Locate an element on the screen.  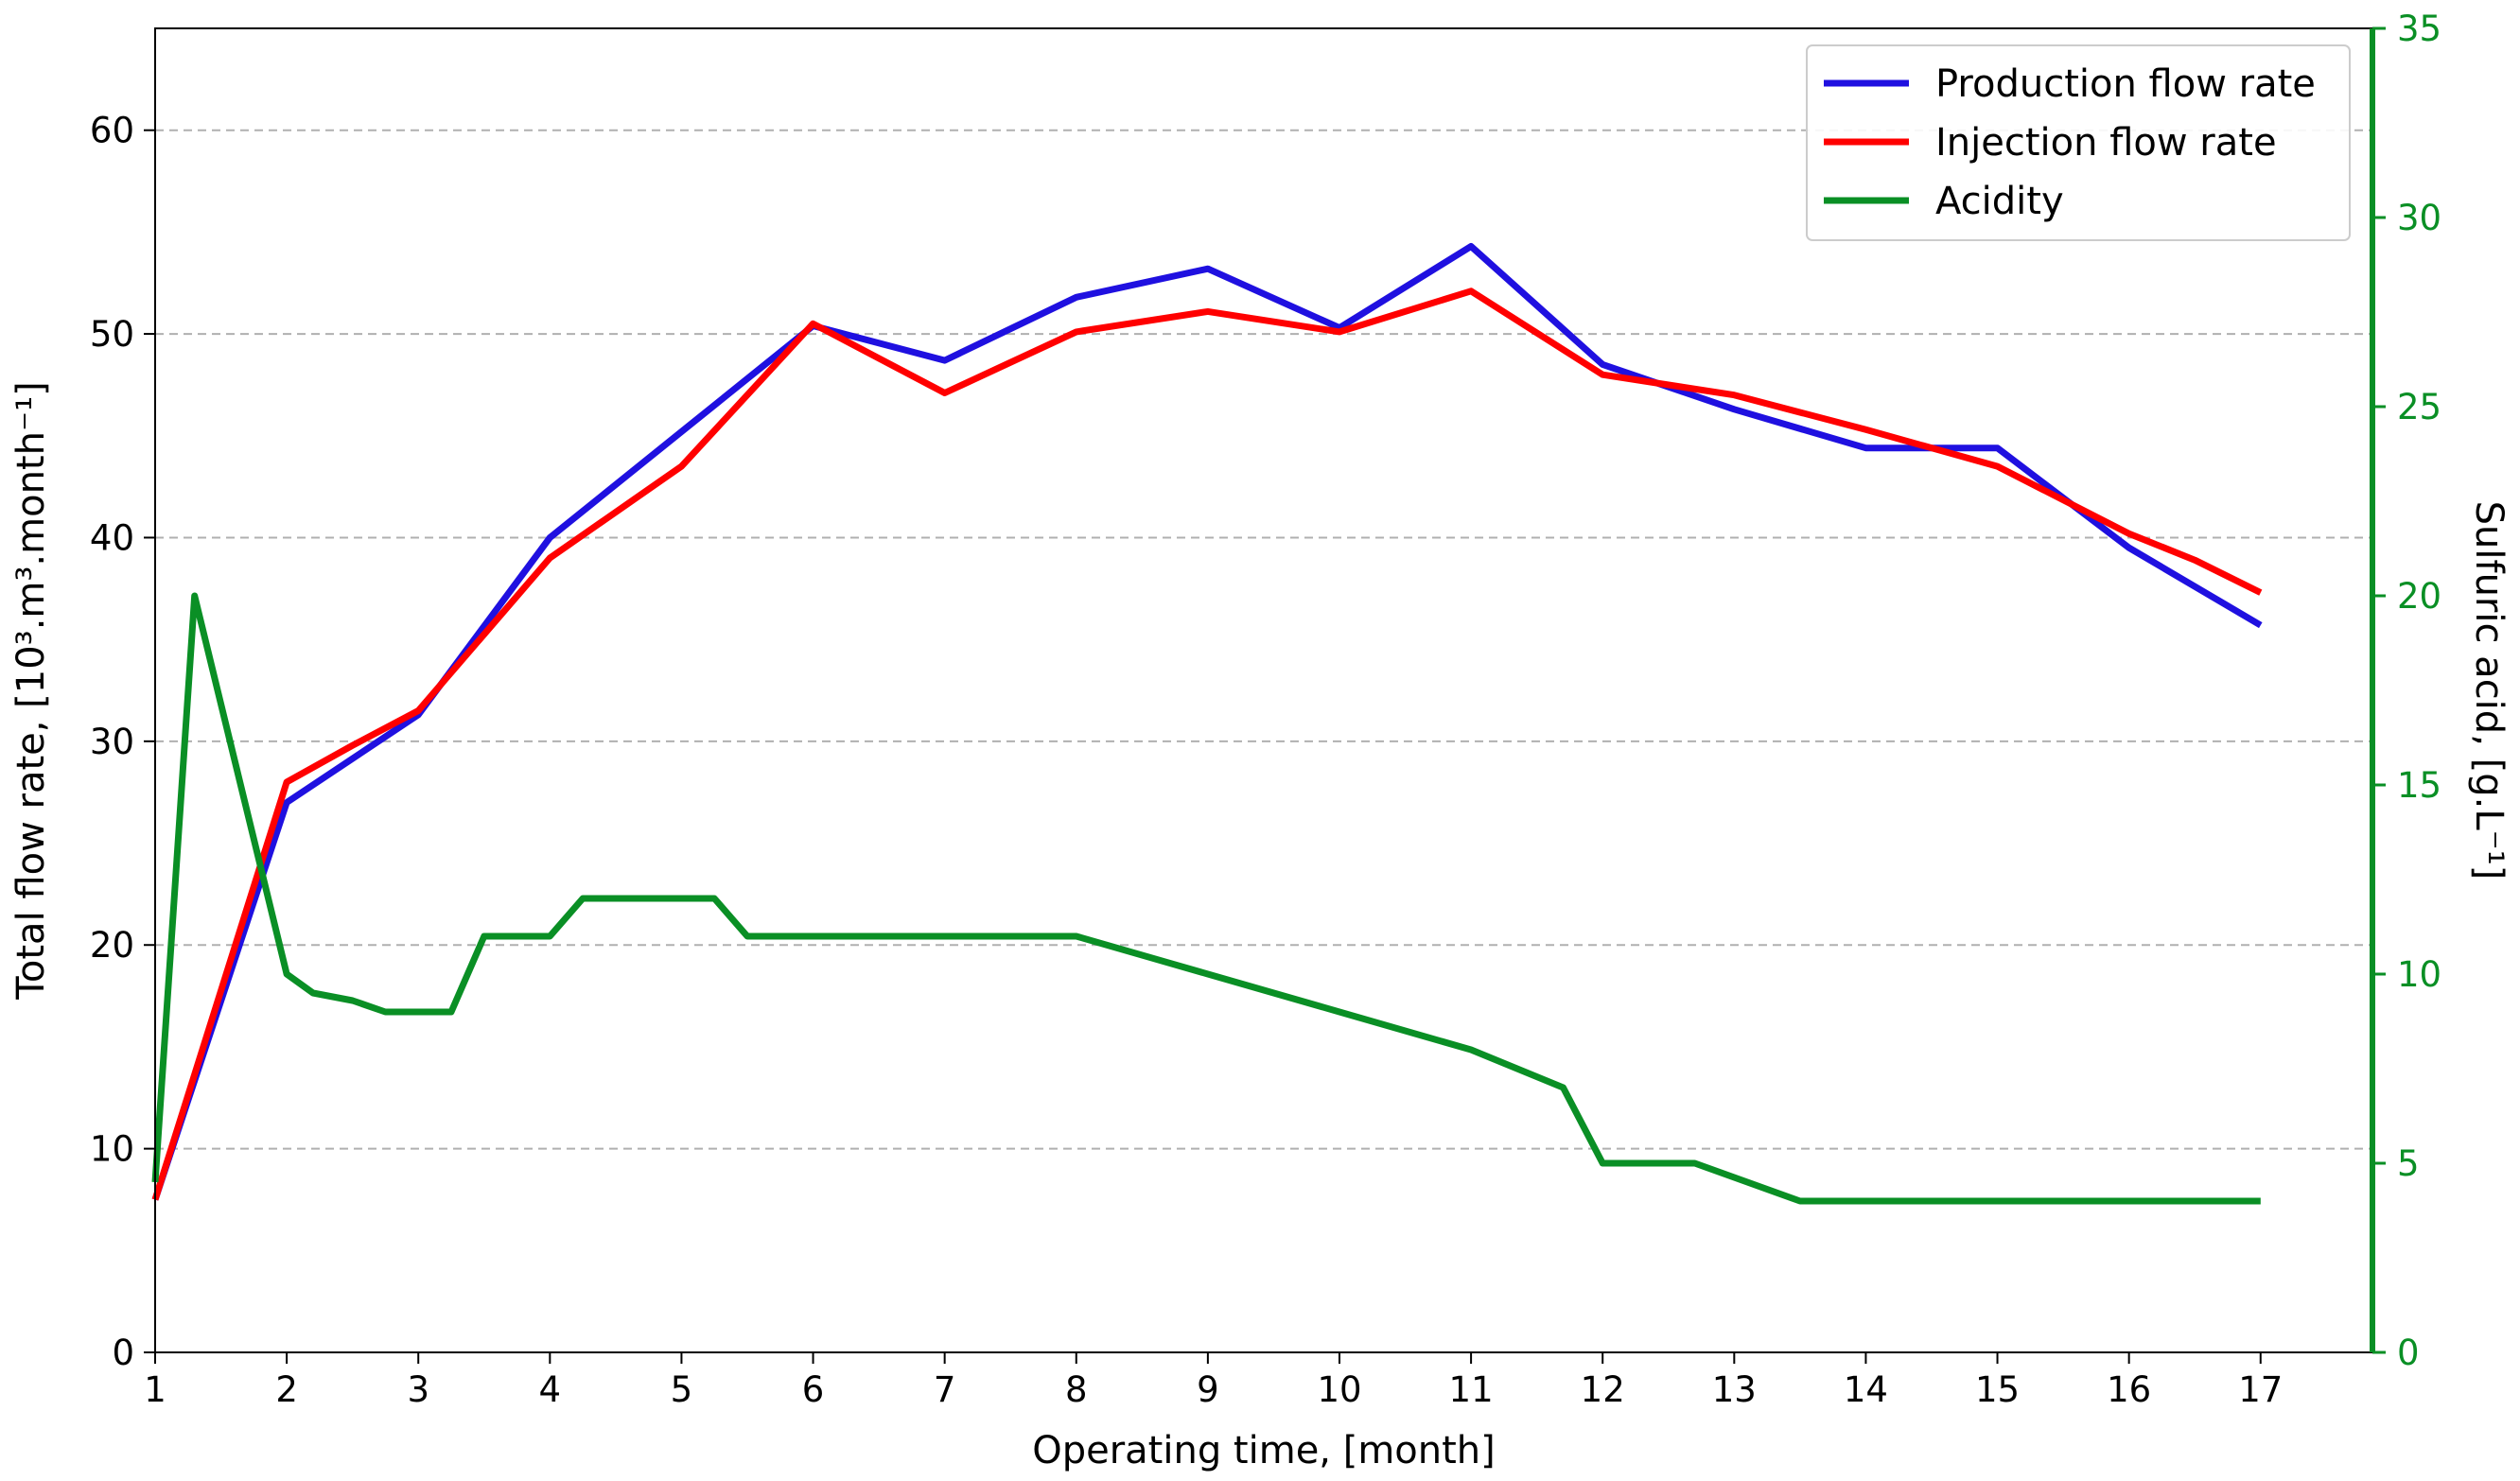
x-tick-label: 13 is located at coordinates (1734, 1389).